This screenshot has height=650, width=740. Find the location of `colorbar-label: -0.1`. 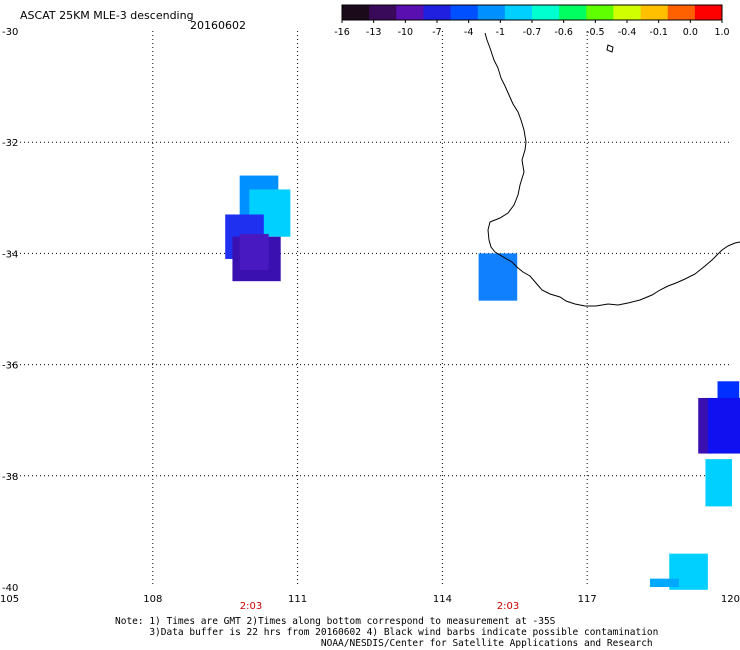

colorbar-label: -0.1 is located at coordinates (658, 32).